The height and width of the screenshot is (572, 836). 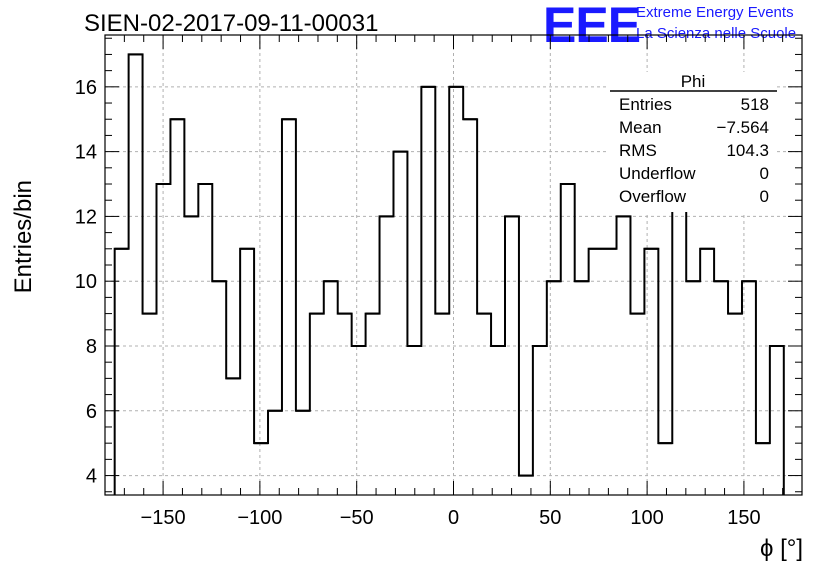 What do you see at coordinates (747, 150) in the screenshot?
I see `stats-value-rms: 104.3` at bounding box center [747, 150].